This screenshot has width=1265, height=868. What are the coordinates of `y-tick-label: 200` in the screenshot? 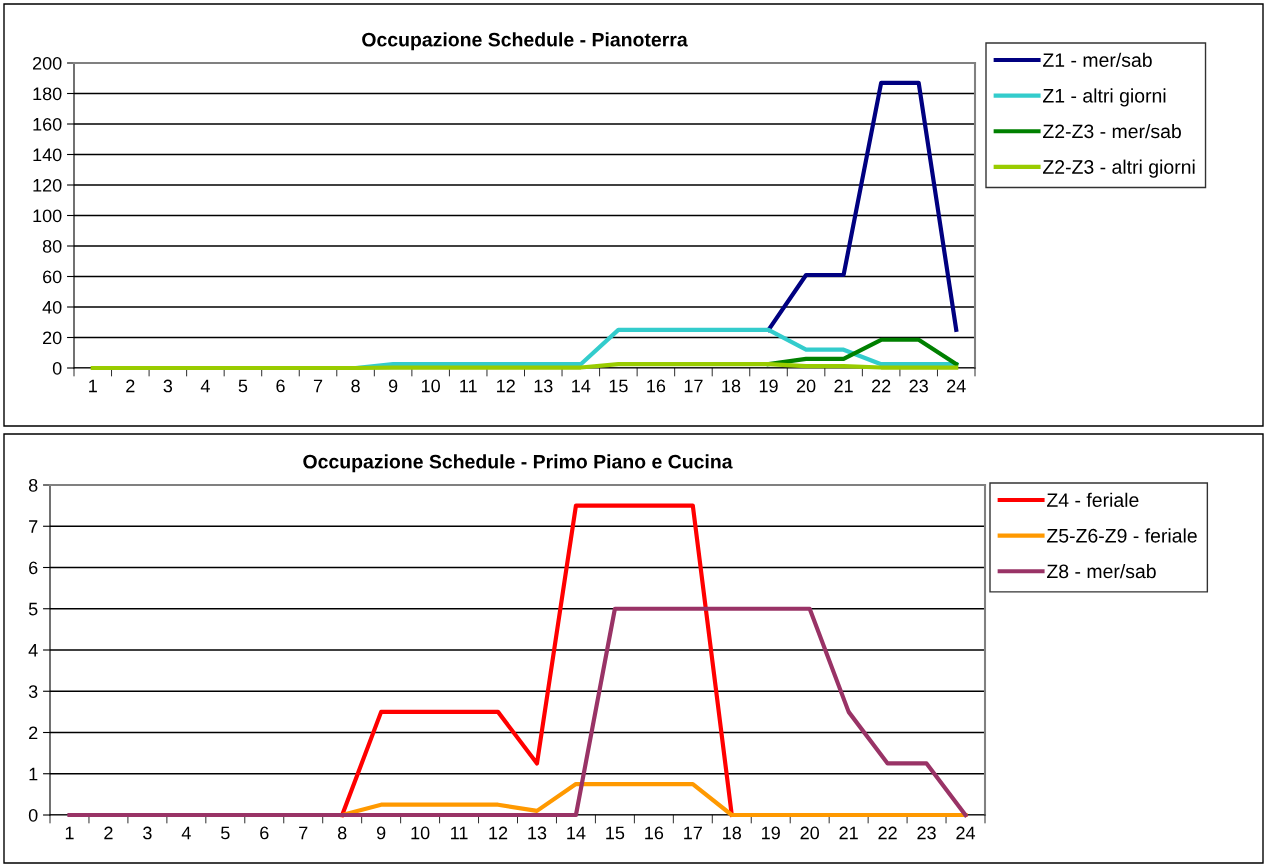 It's located at (47, 63).